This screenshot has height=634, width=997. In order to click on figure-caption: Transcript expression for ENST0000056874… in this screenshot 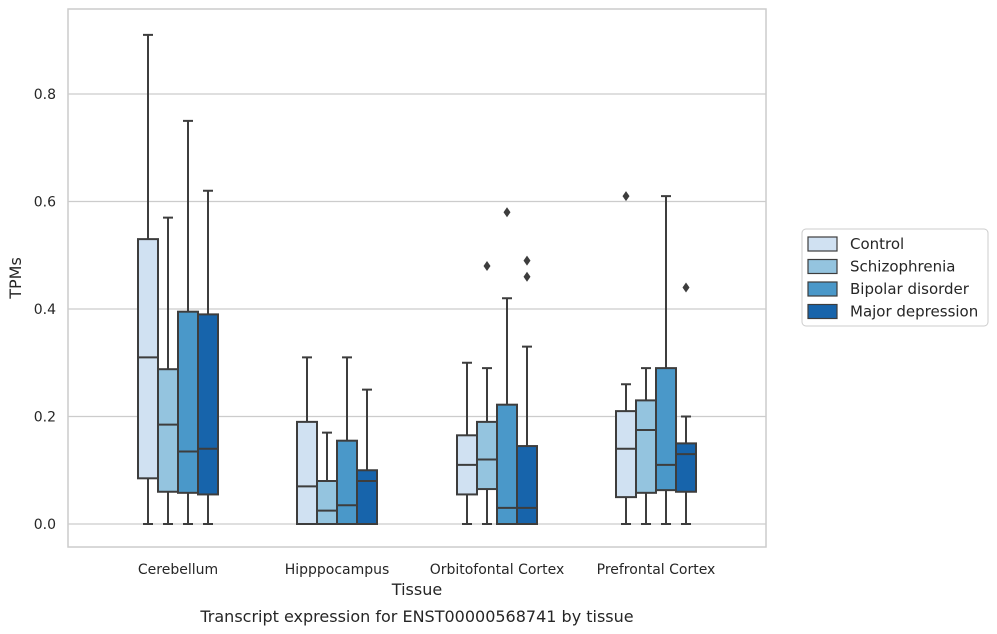, I will do `click(416, 616)`.